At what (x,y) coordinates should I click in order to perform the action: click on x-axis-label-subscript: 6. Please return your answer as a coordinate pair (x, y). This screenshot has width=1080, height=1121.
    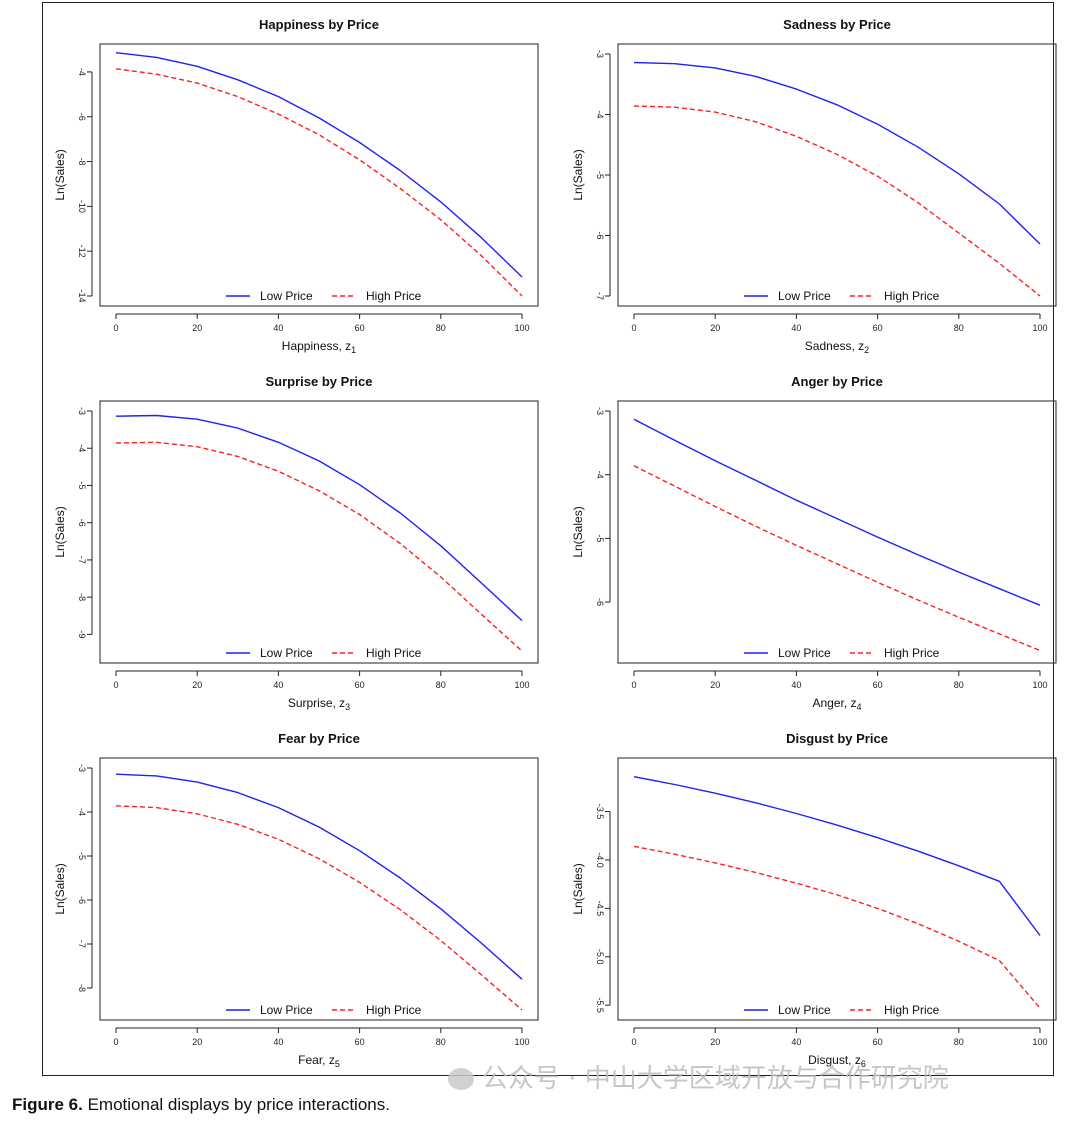
    Looking at the image, I should click on (863, 1064).